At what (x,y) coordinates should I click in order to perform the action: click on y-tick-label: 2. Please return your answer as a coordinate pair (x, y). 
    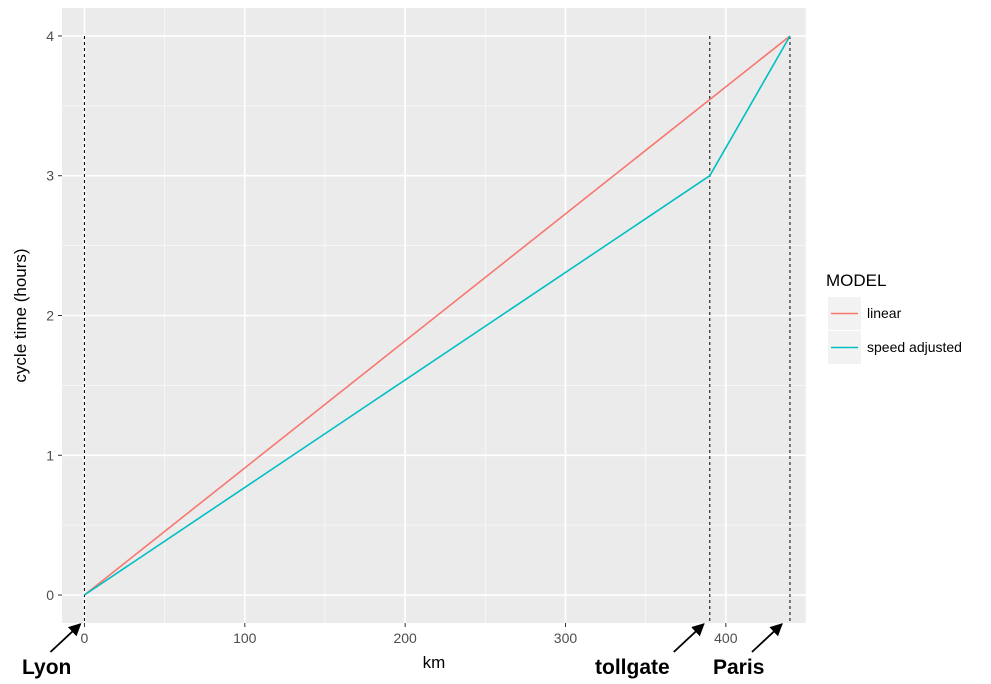
    Looking at the image, I should click on (50, 316).